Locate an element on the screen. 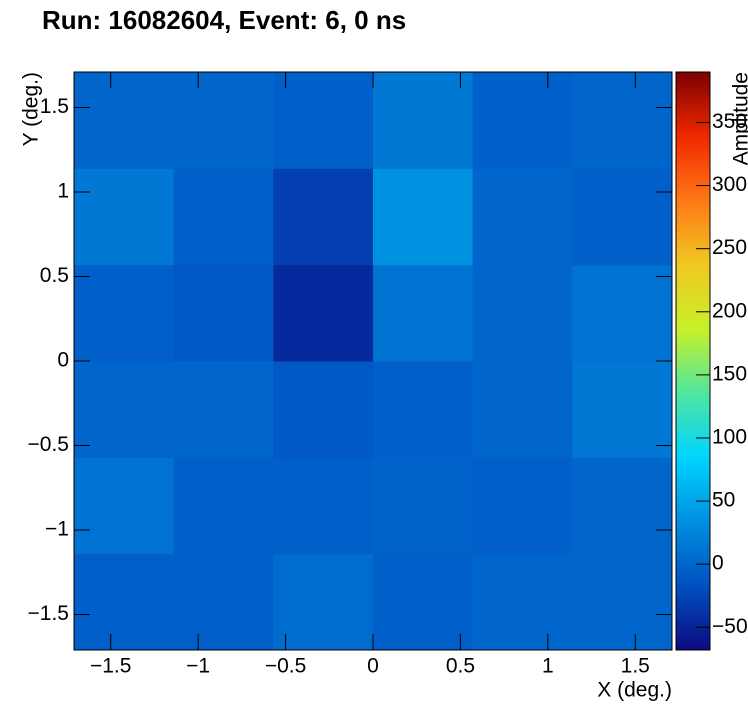  z-tick-label: 250 is located at coordinates (729, 247).